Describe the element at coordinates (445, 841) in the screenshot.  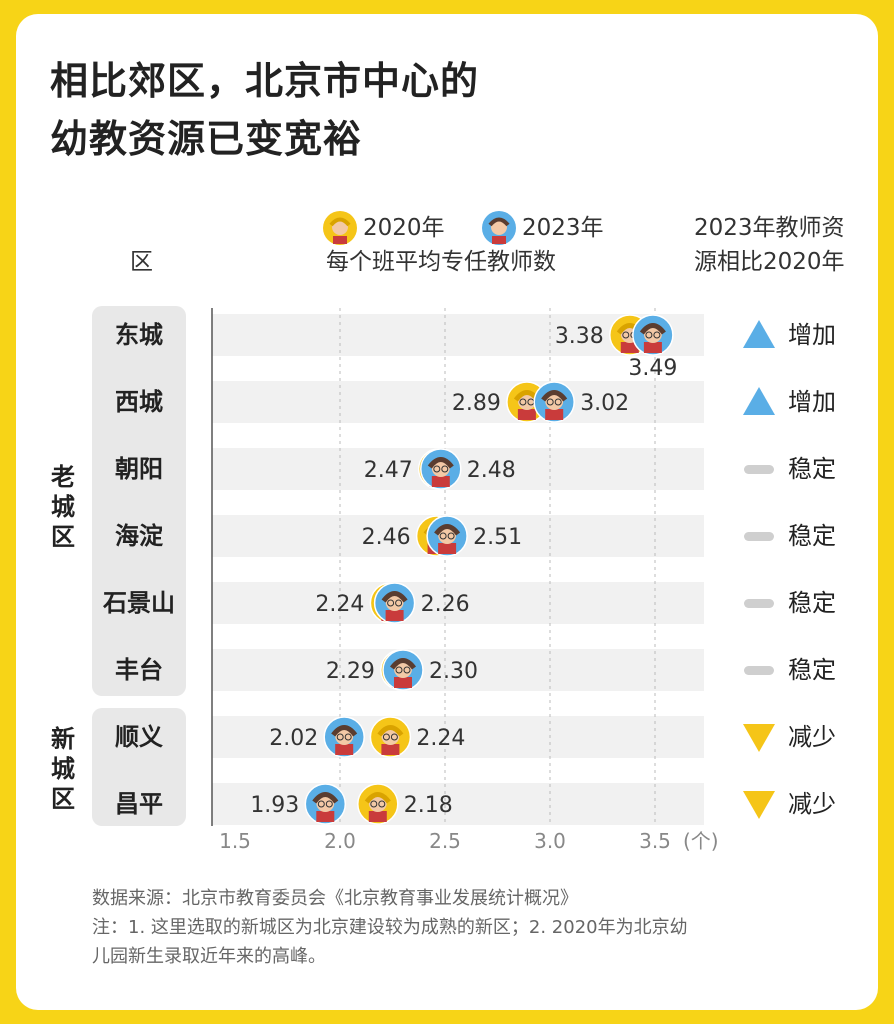
I see `x-tick-label: 2.5` at that location.